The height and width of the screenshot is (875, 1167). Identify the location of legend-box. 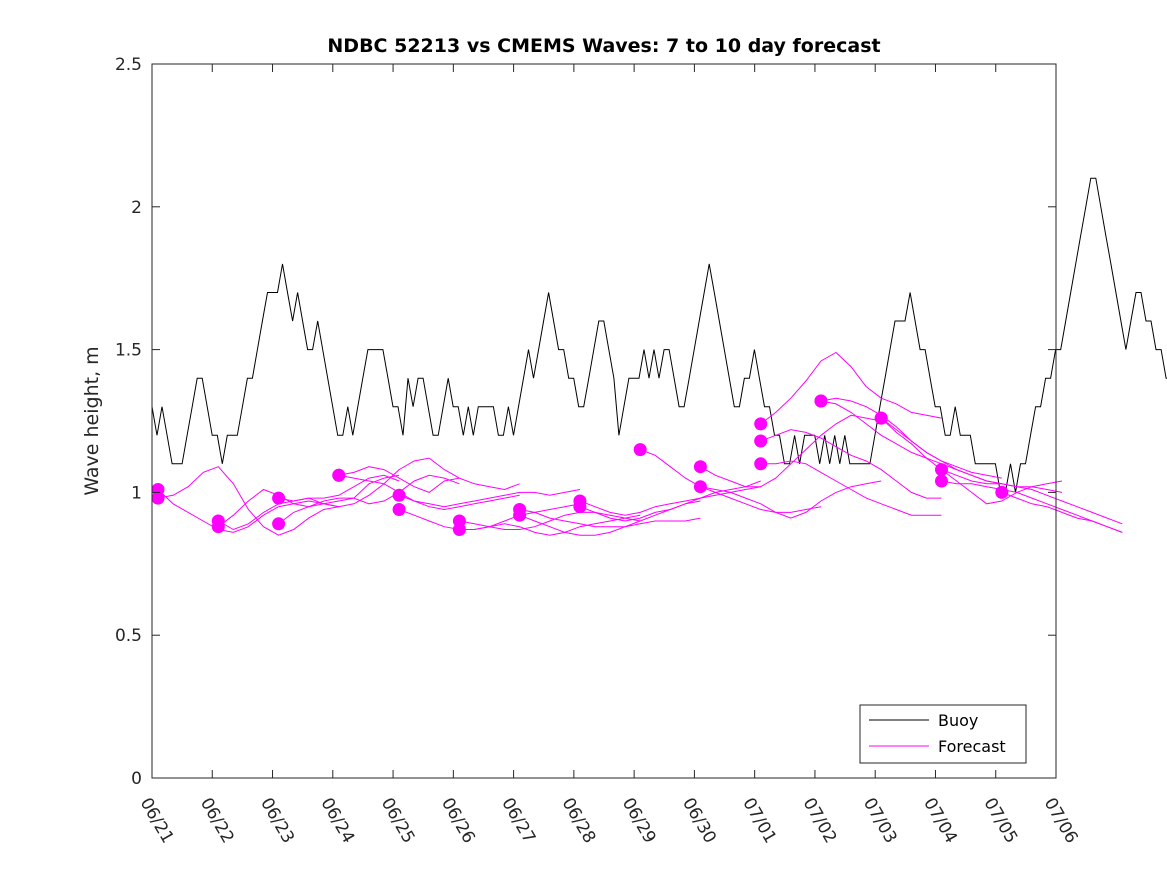
(943, 734).